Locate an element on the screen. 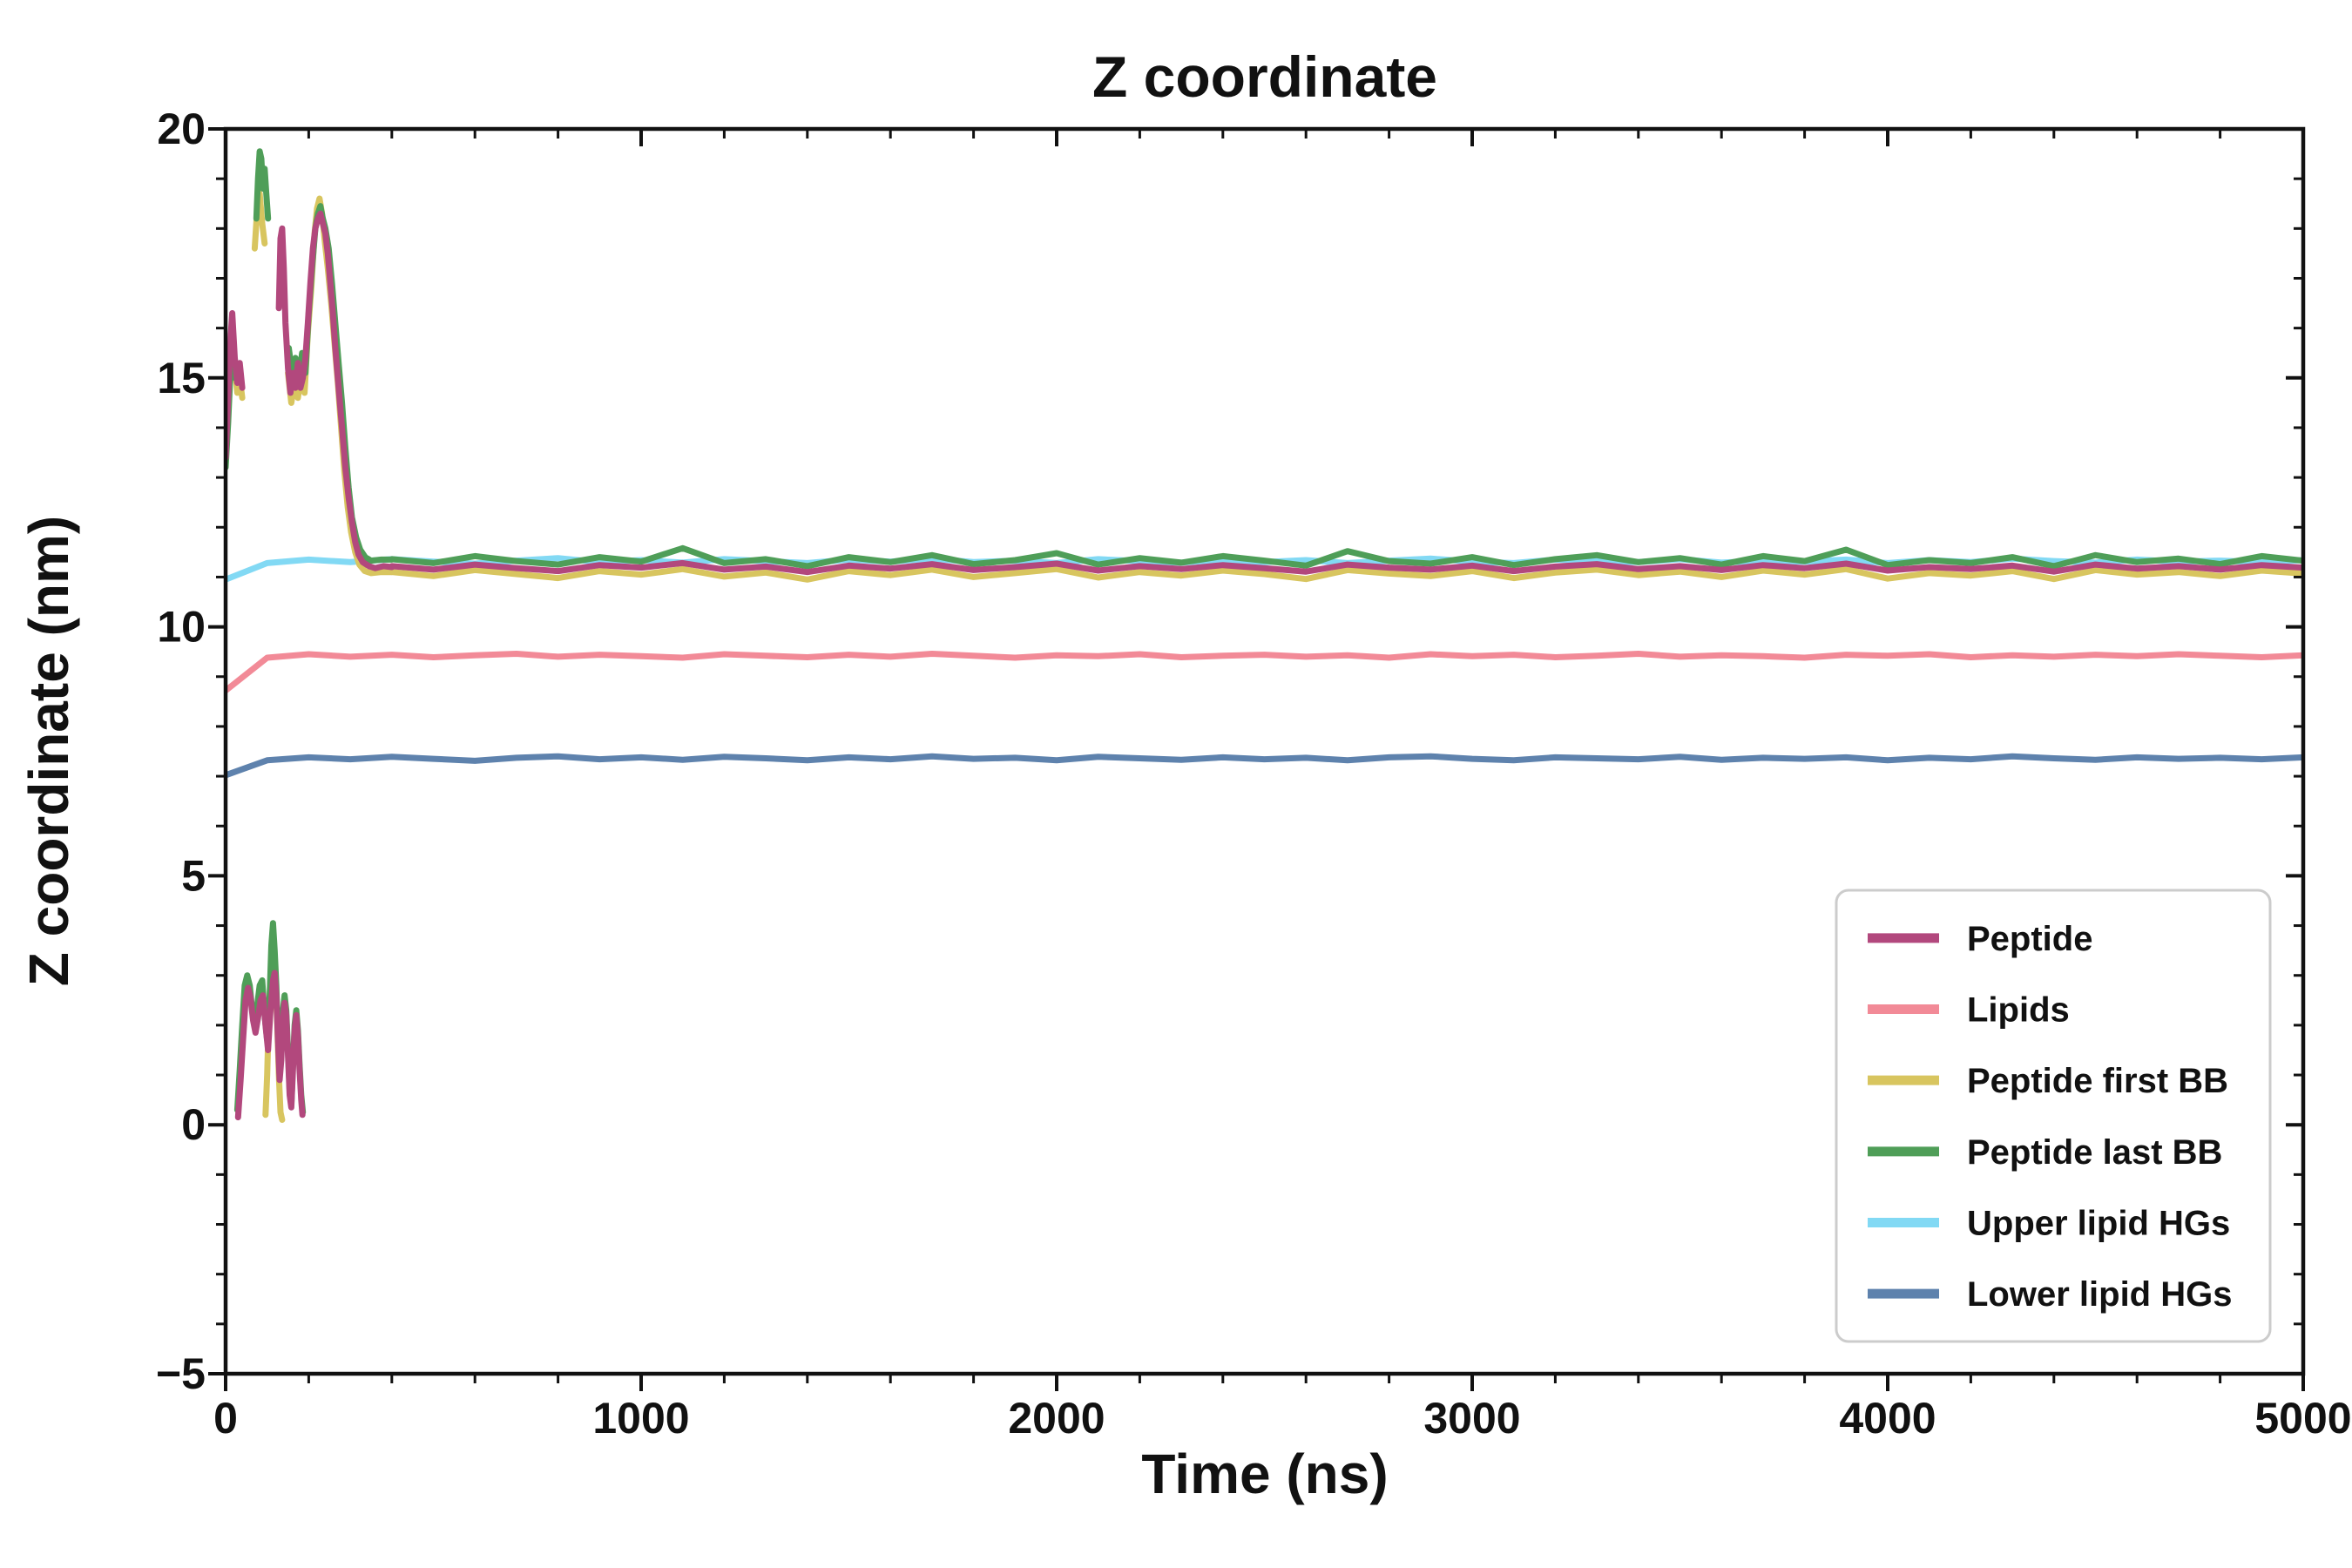 Image resolution: width=2352 pixels, height=1568 pixels. legend-item-lipids: Lipids is located at coordinates (1969, 1011).